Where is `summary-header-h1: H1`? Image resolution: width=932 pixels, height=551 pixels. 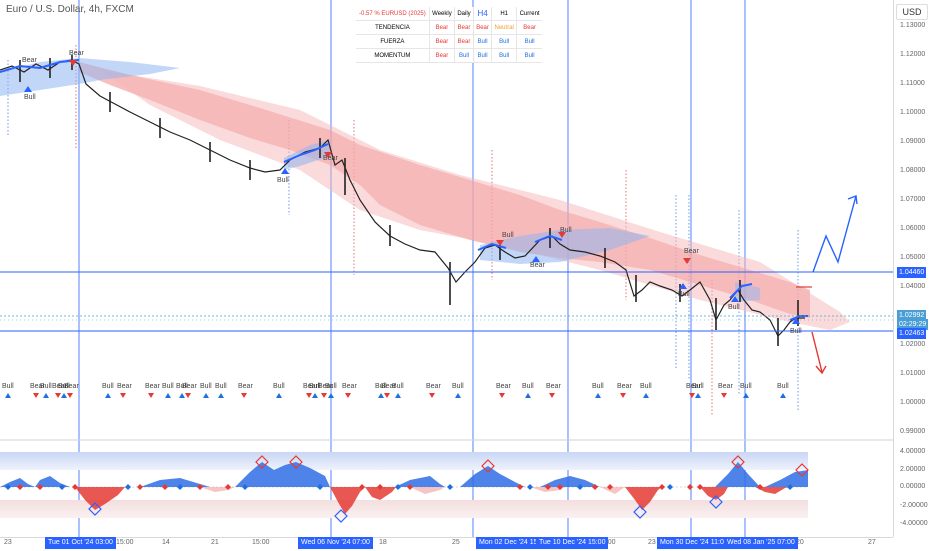
summary-header-h1: H1 is located at coordinates (504, 14).